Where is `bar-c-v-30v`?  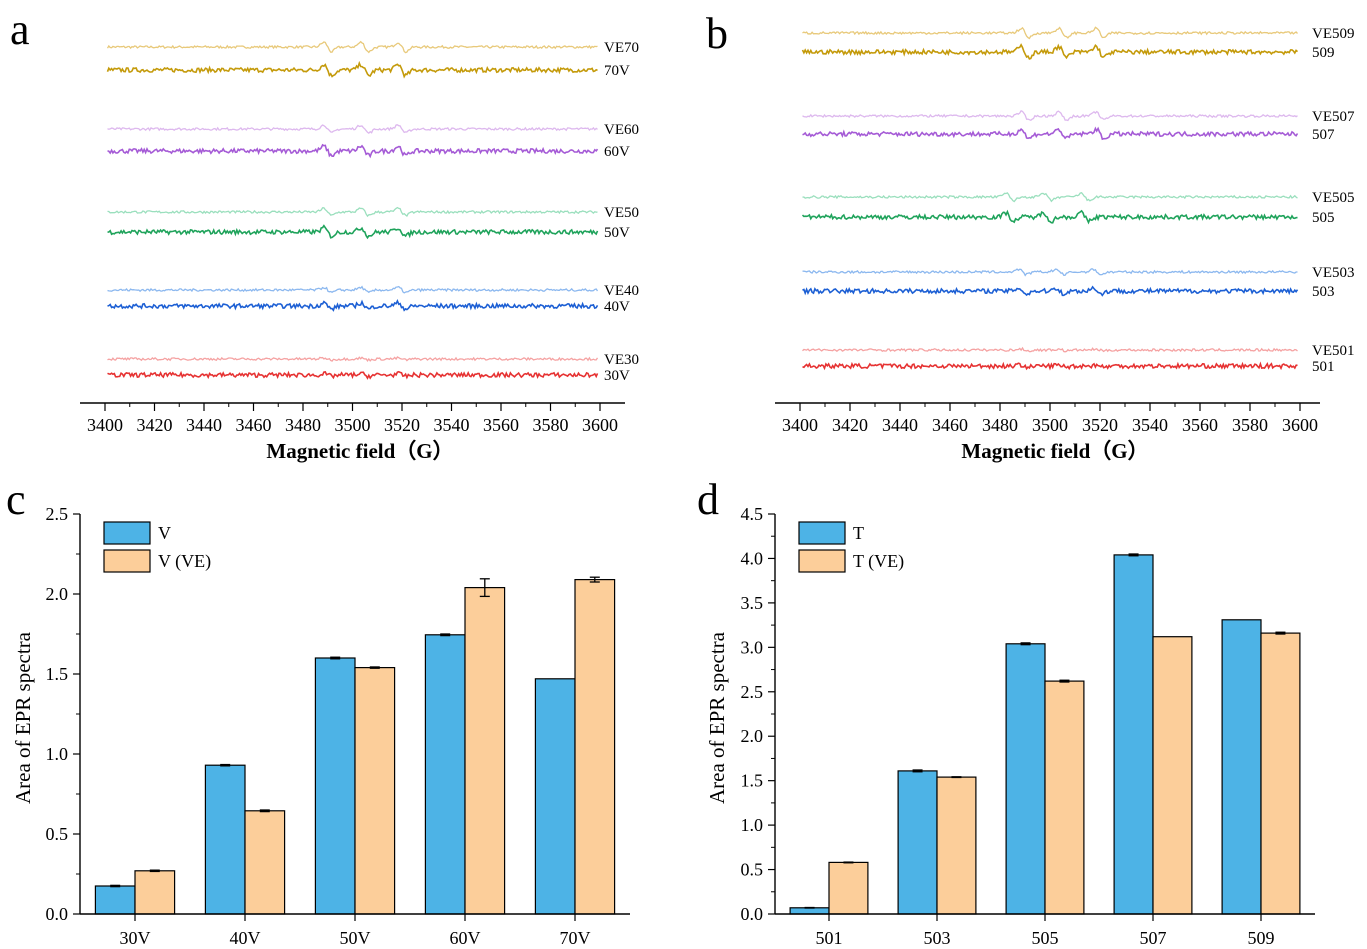
bar-c-v-30v is located at coordinates (115, 900).